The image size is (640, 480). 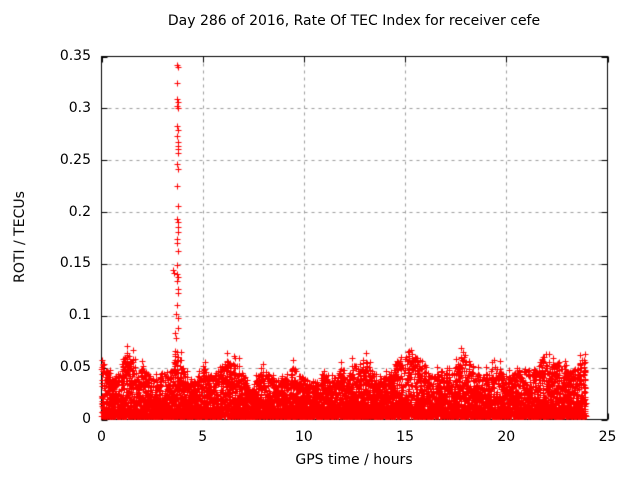 What do you see at coordinates (79, 107) in the screenshot?
I see `y-tick-label: 0.3` at bounding box center [79, 107].